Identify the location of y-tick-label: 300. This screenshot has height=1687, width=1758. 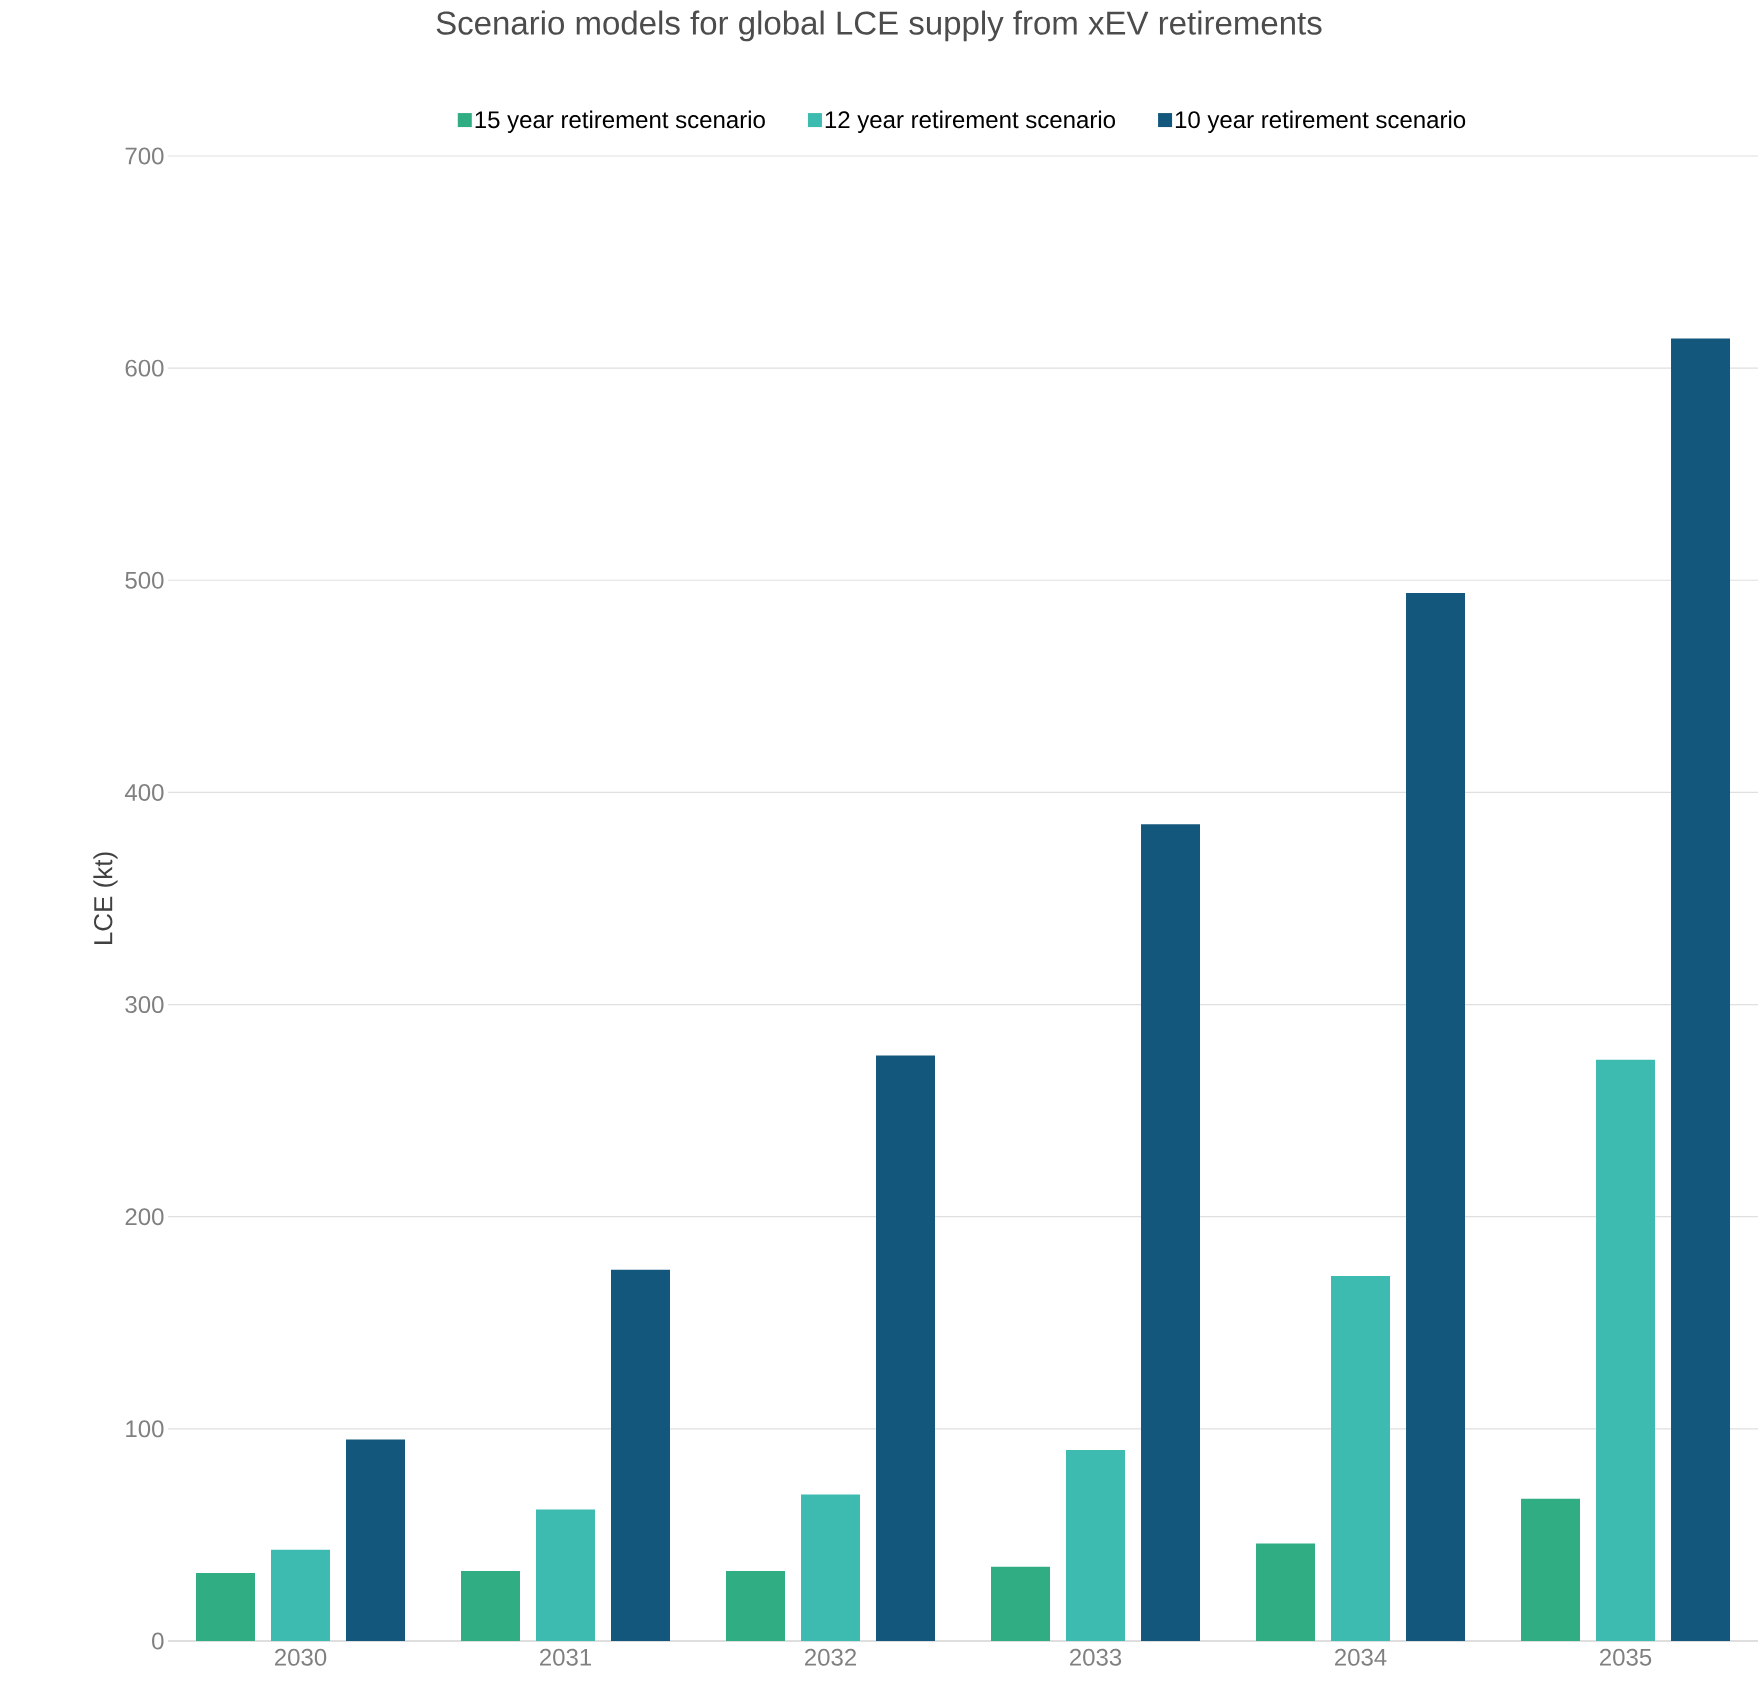
(144, 1005).